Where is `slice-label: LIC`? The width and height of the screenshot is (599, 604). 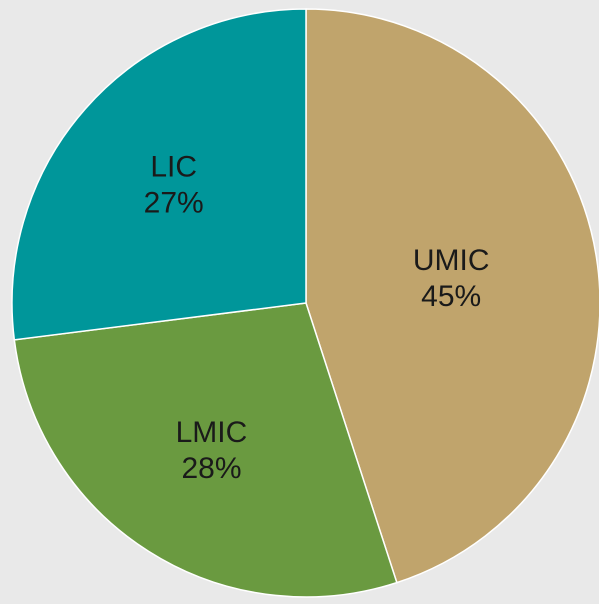
slice-label: LIC is located at coordinates (173, 166).